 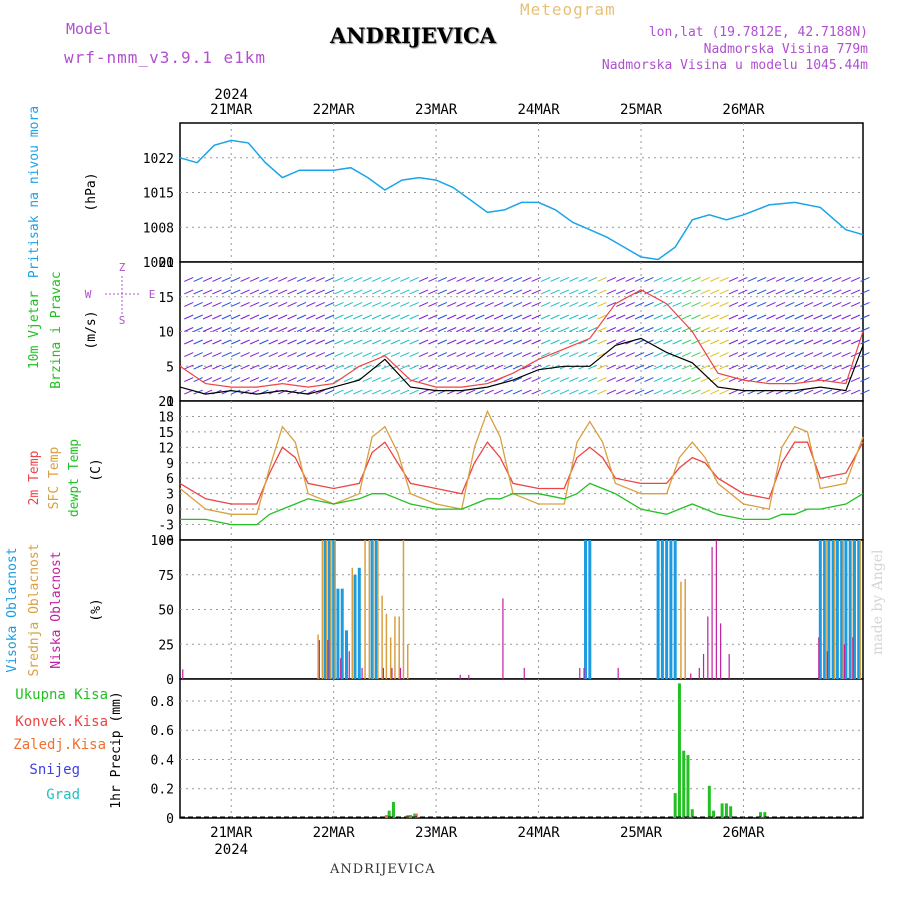 I want to click on wind-dir-north: Z, so click(x=122, y=267).